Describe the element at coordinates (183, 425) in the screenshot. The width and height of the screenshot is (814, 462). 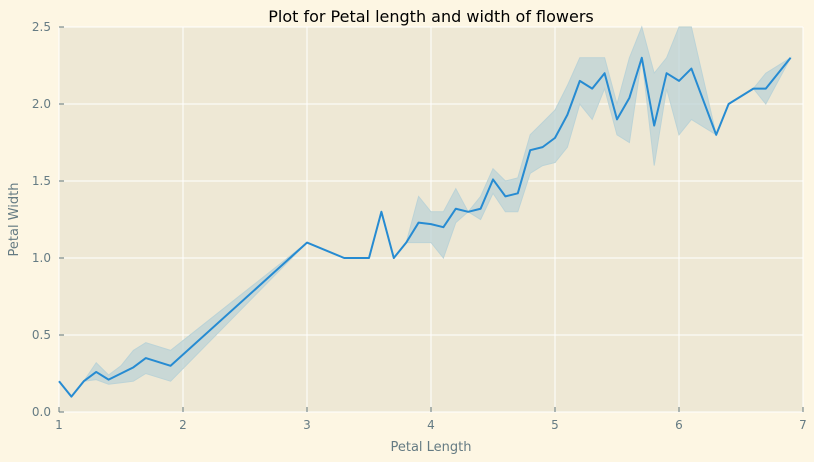
I see `x-tick-label: 2` at that location.